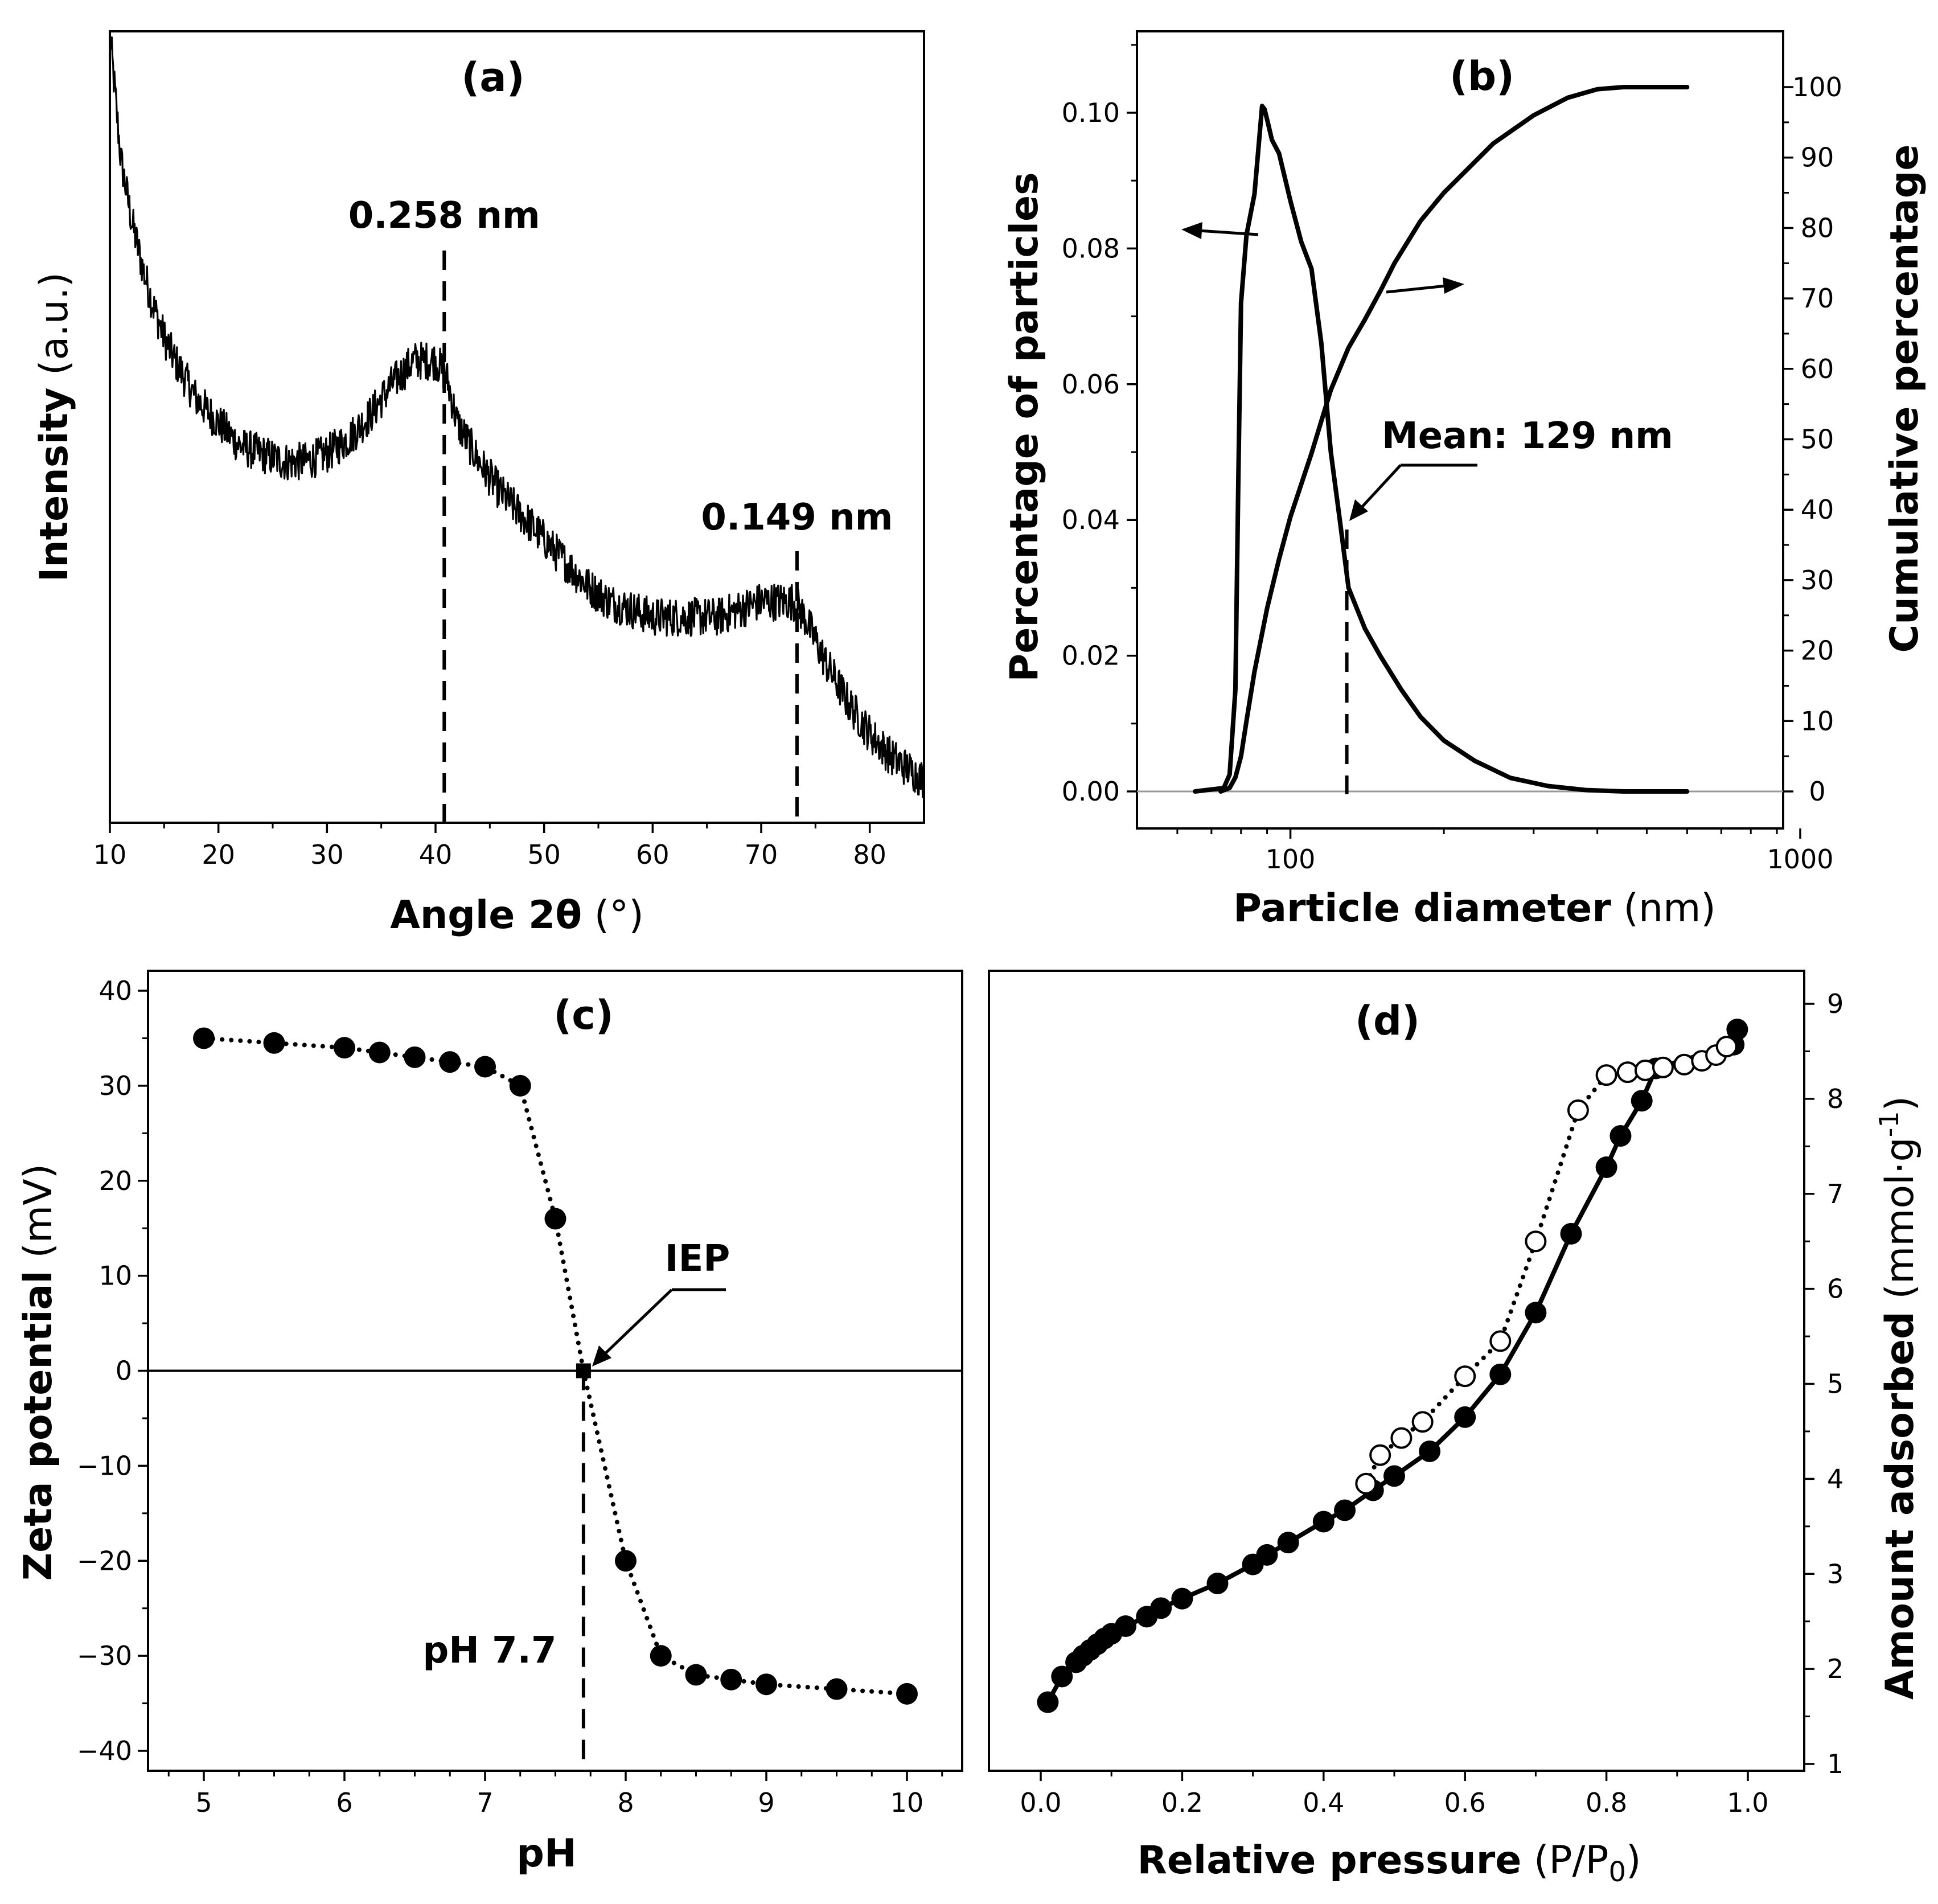  What do you see at coordinates (1425, 285) in the screenshot?
I see `panel-b-right-arrow` at bounding box center [1425, 285].